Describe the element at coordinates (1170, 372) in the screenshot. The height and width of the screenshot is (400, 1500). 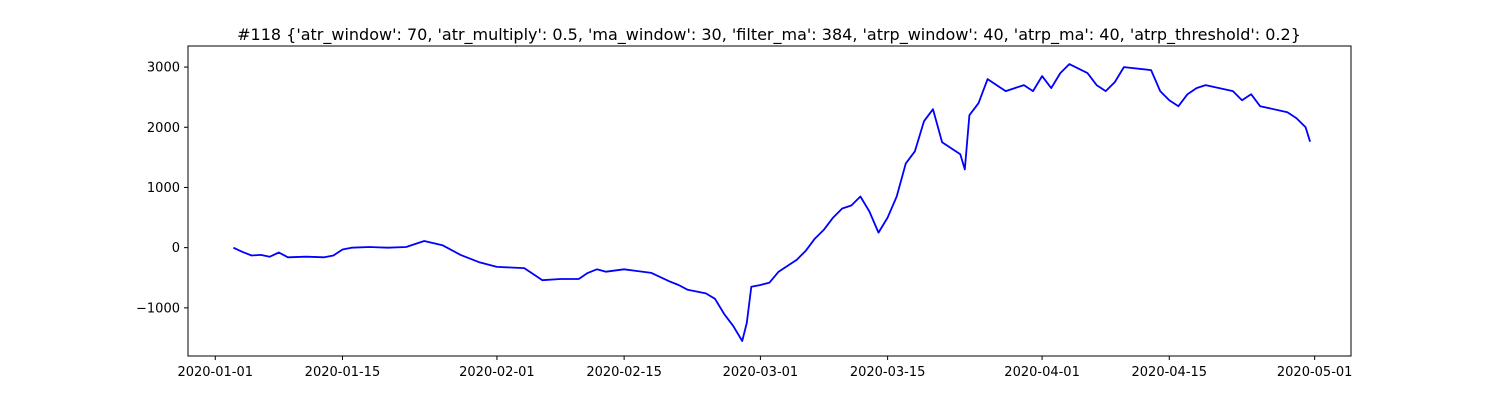
I see `x-tick-label: 2020-04-15` at that location.